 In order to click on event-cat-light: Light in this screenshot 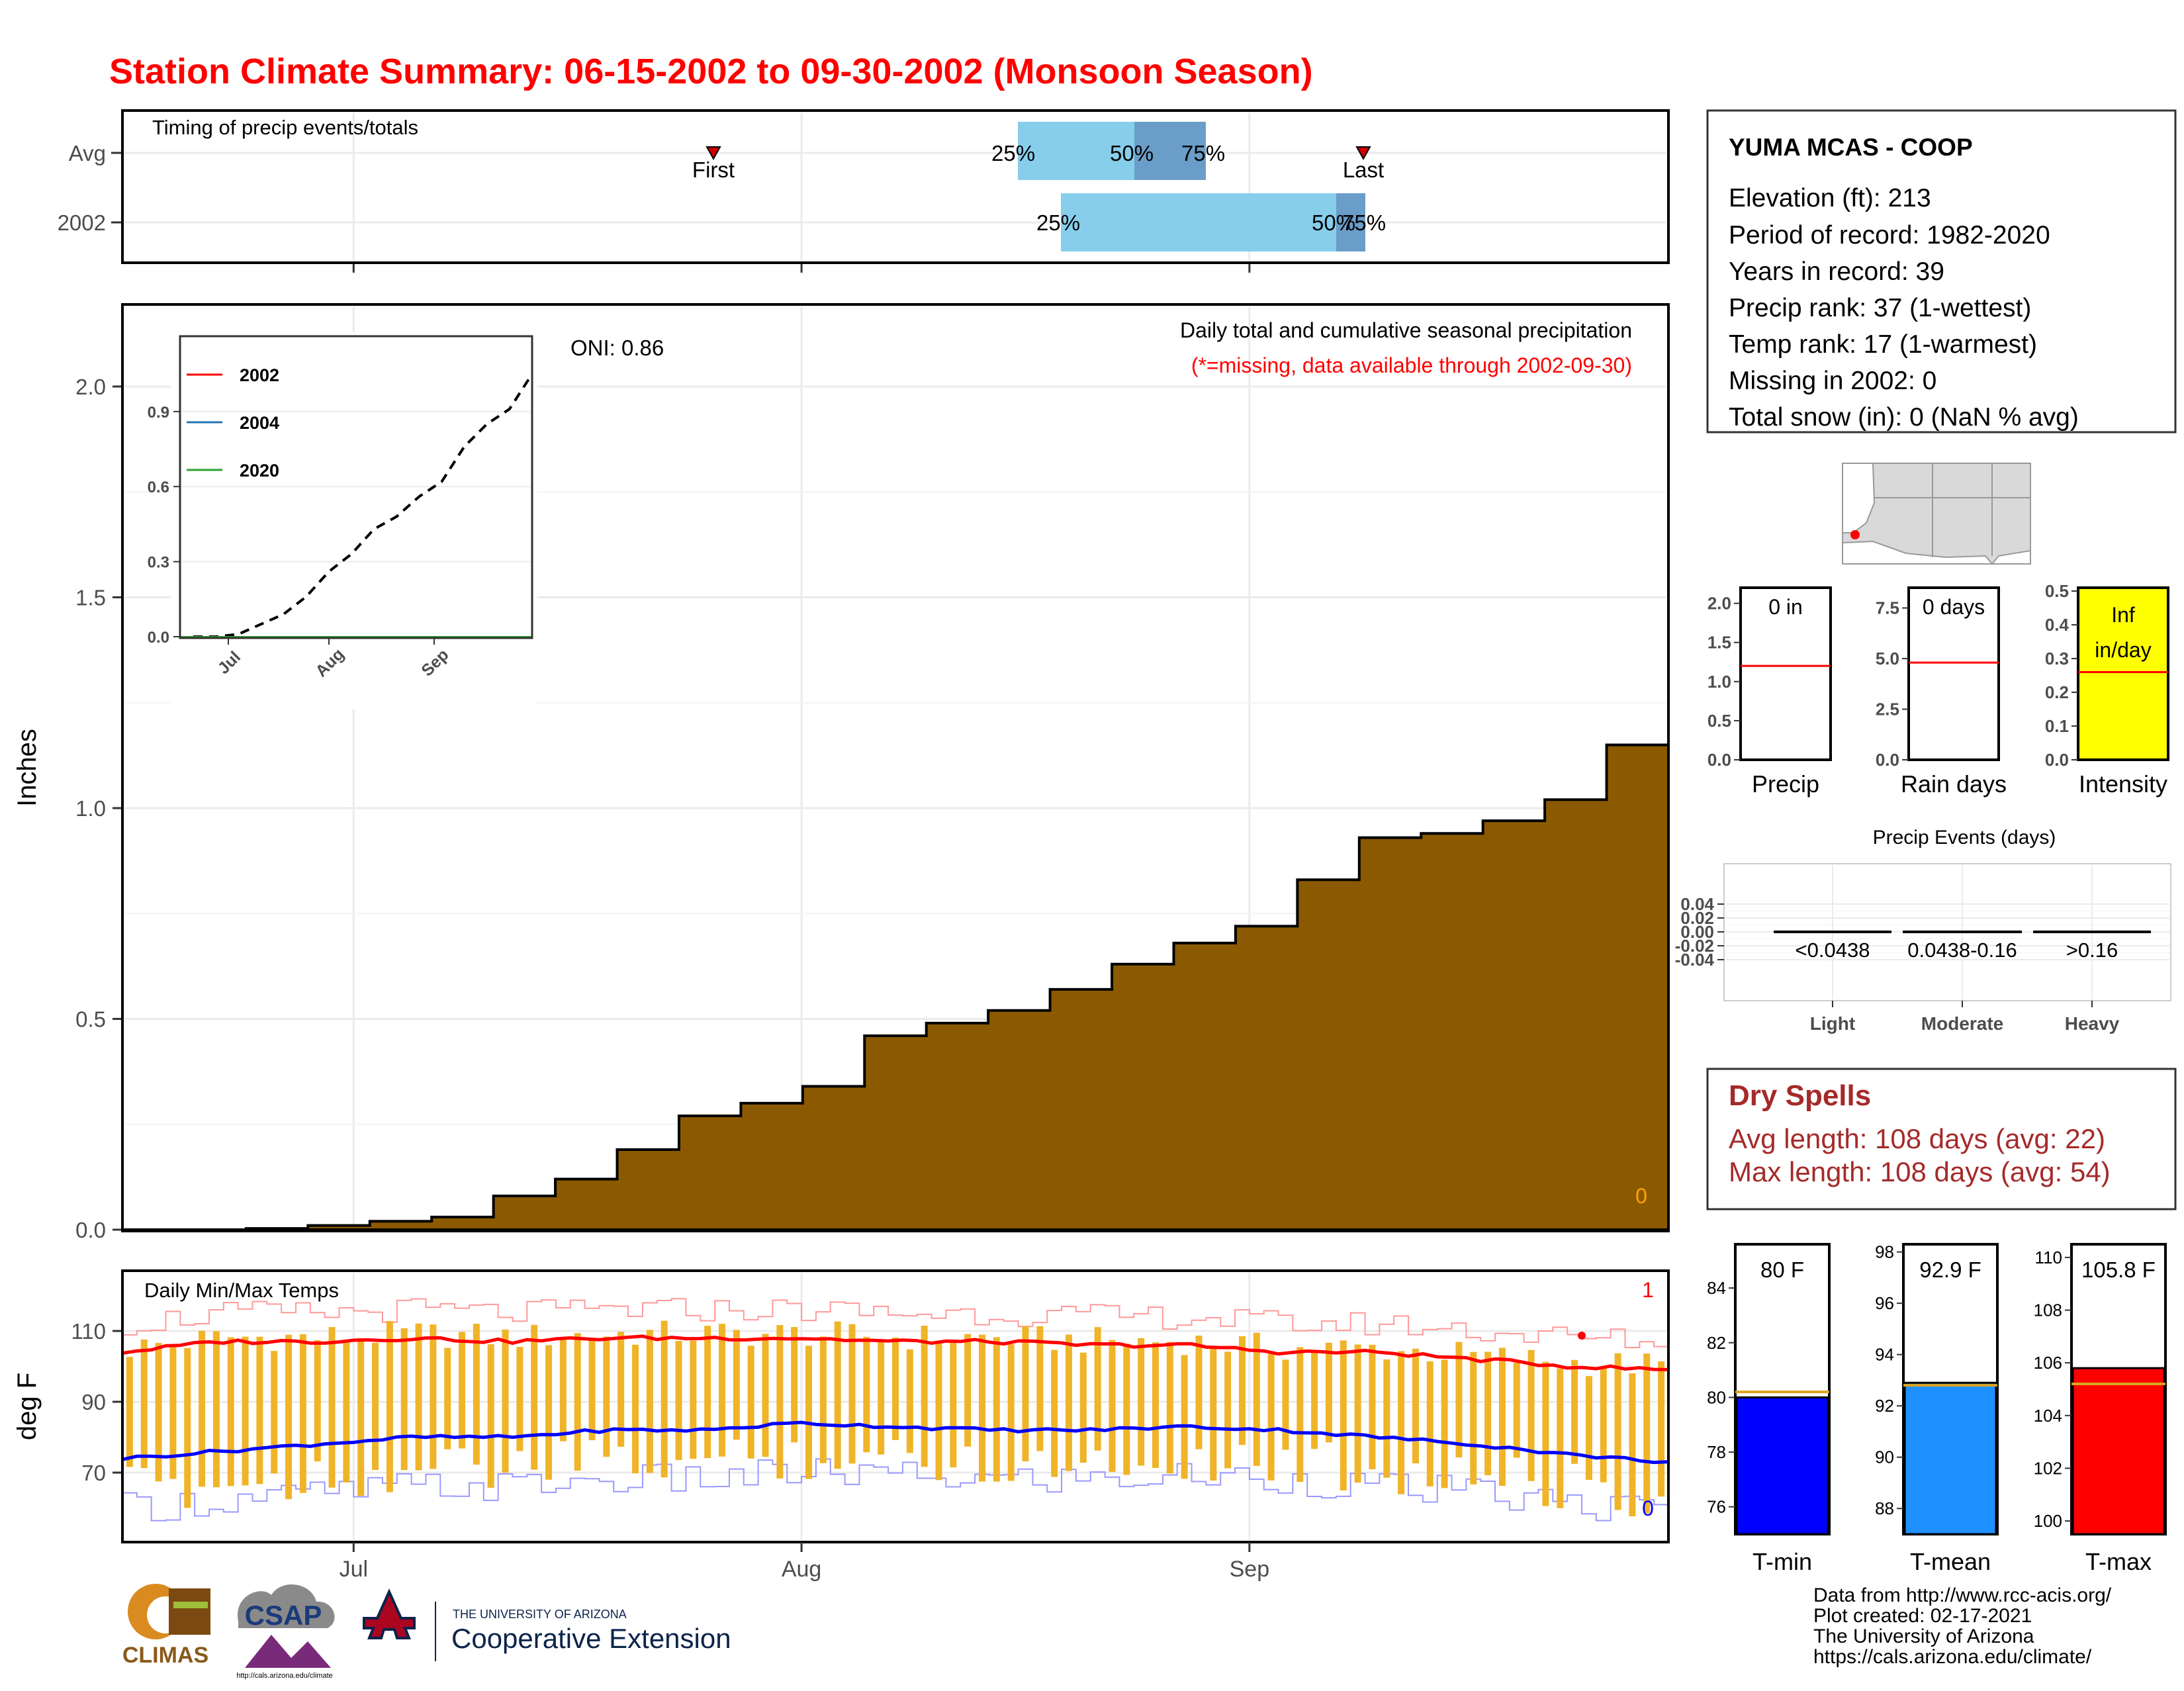, I will do `click(1832, 1024)`.